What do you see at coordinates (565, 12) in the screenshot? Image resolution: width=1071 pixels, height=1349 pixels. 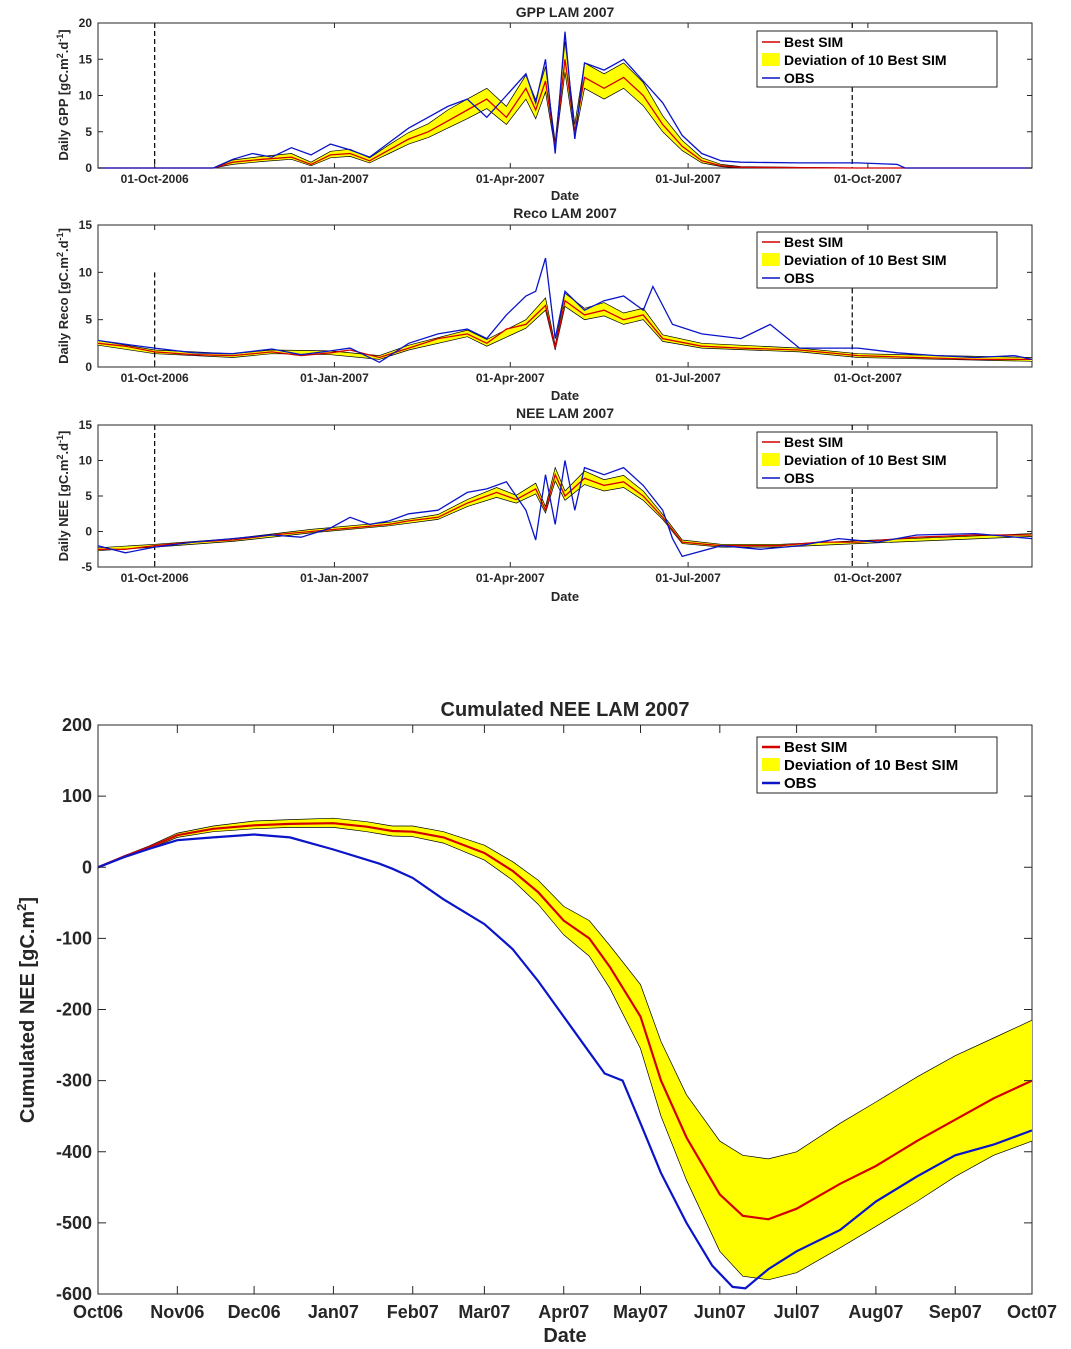 I see `chart-title: GPP LAM 2007` at bounding box center [565, 12].